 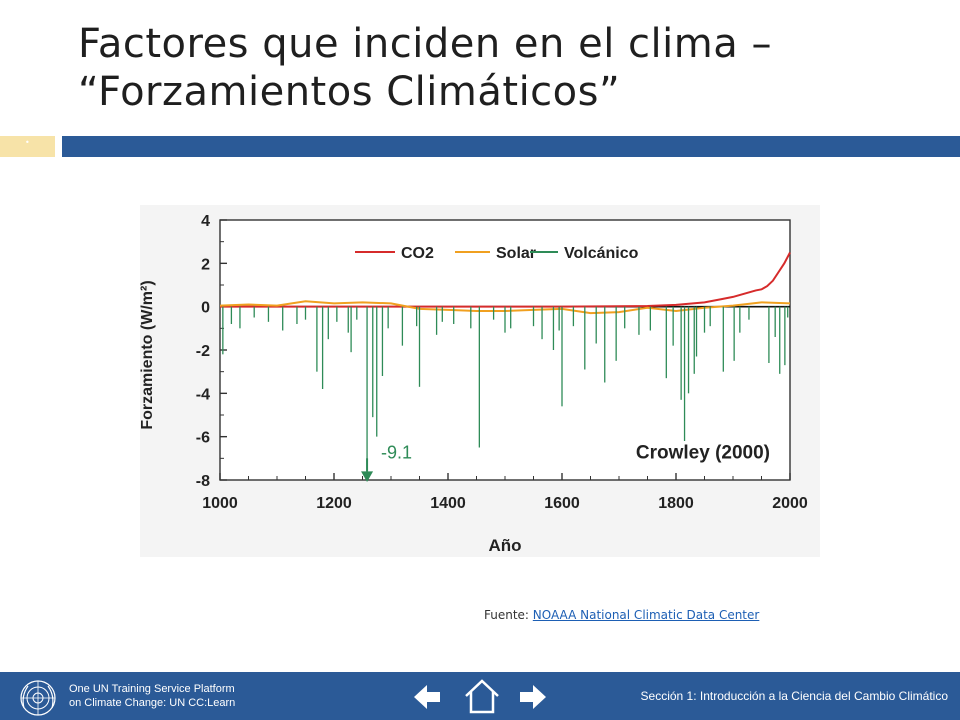 What do you see at coordinates (396, 452) in the screenshot?
I see `annotation-label: -9.1` at bounding box center [396, 452].